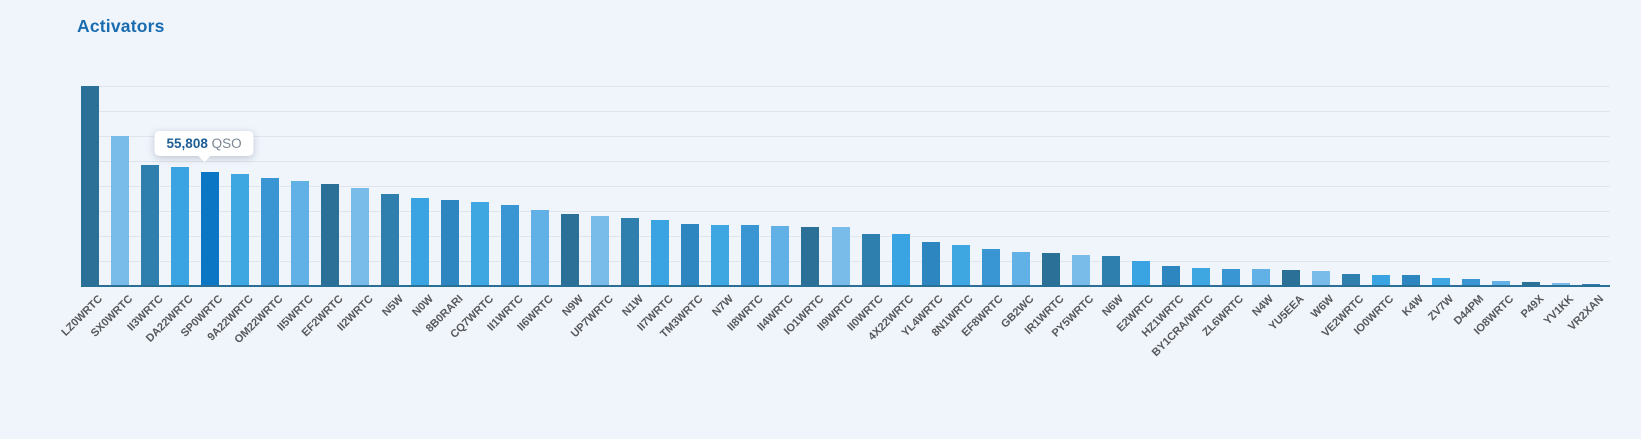 The image size is (1641, 439). I want to click on bar-N1W, so click(630, 252).